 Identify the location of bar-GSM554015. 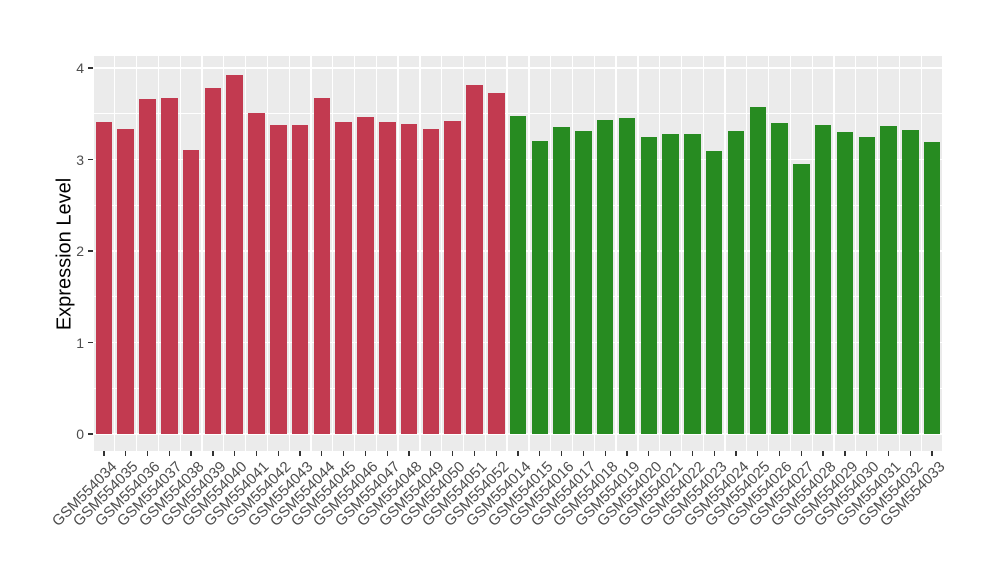
(539, 287).